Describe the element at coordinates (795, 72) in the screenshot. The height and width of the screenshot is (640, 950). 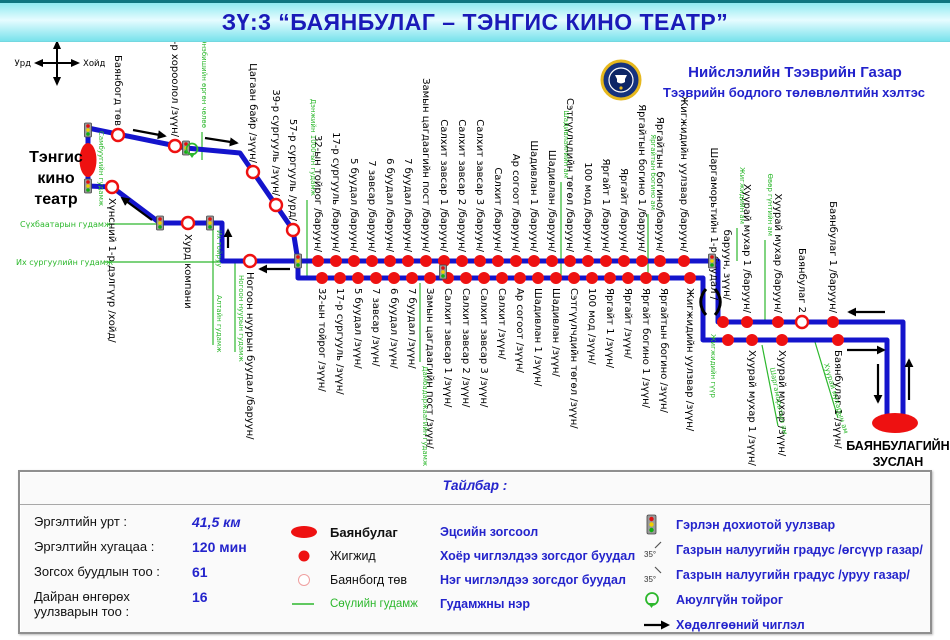
I see `agency-name: Нийслэлийн Тээврийн Газар` at that location.